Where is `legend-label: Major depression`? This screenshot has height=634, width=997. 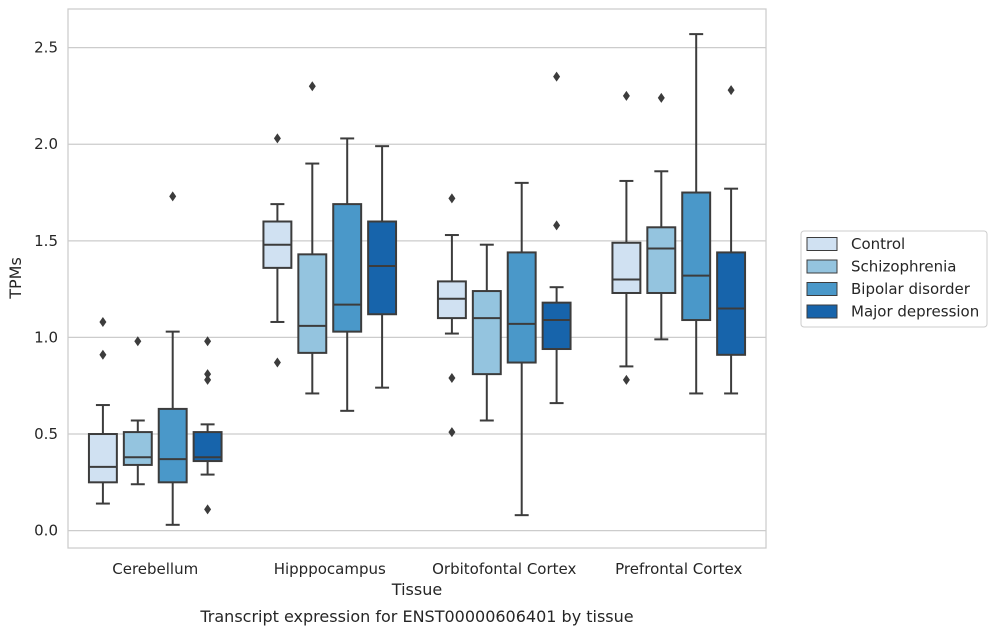 legend-label: Major depression is located at coordinates (915, 312).